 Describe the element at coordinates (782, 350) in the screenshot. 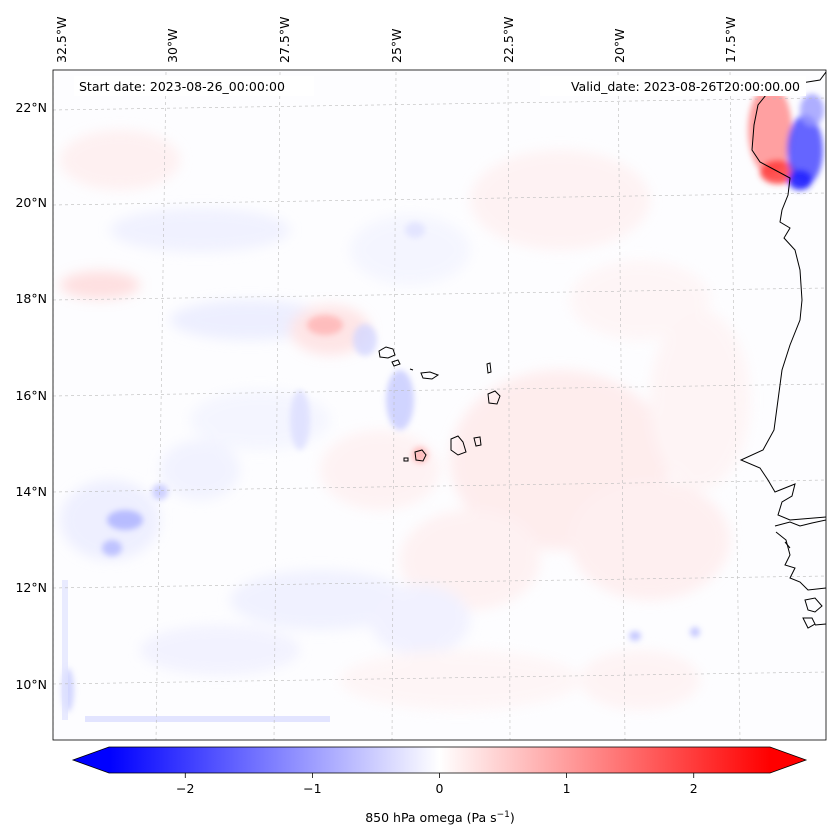

I see `african-coastline` at that location.